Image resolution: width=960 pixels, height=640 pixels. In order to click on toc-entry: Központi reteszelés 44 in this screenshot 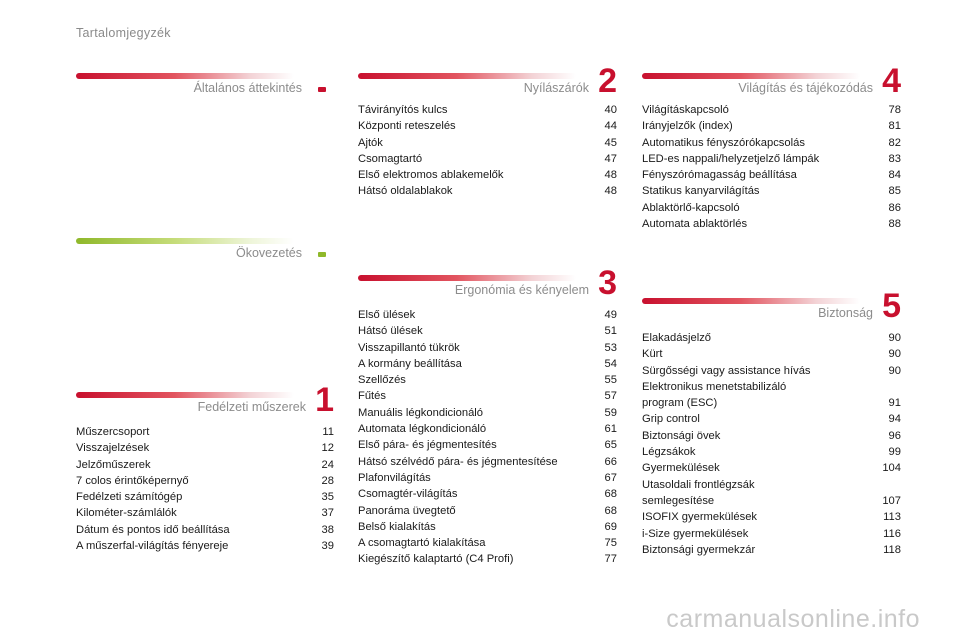, I will do `click(487, 126)`.